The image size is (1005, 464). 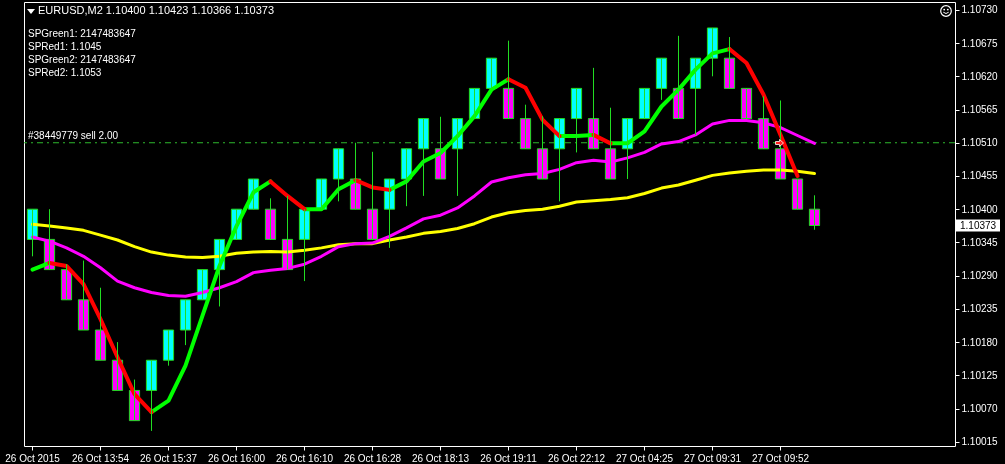 What do you see at coordinates (509, 458) in the screenshot?
I see `x-tick-label: 26 Oct 19:11` at bounding box center [509, 458].